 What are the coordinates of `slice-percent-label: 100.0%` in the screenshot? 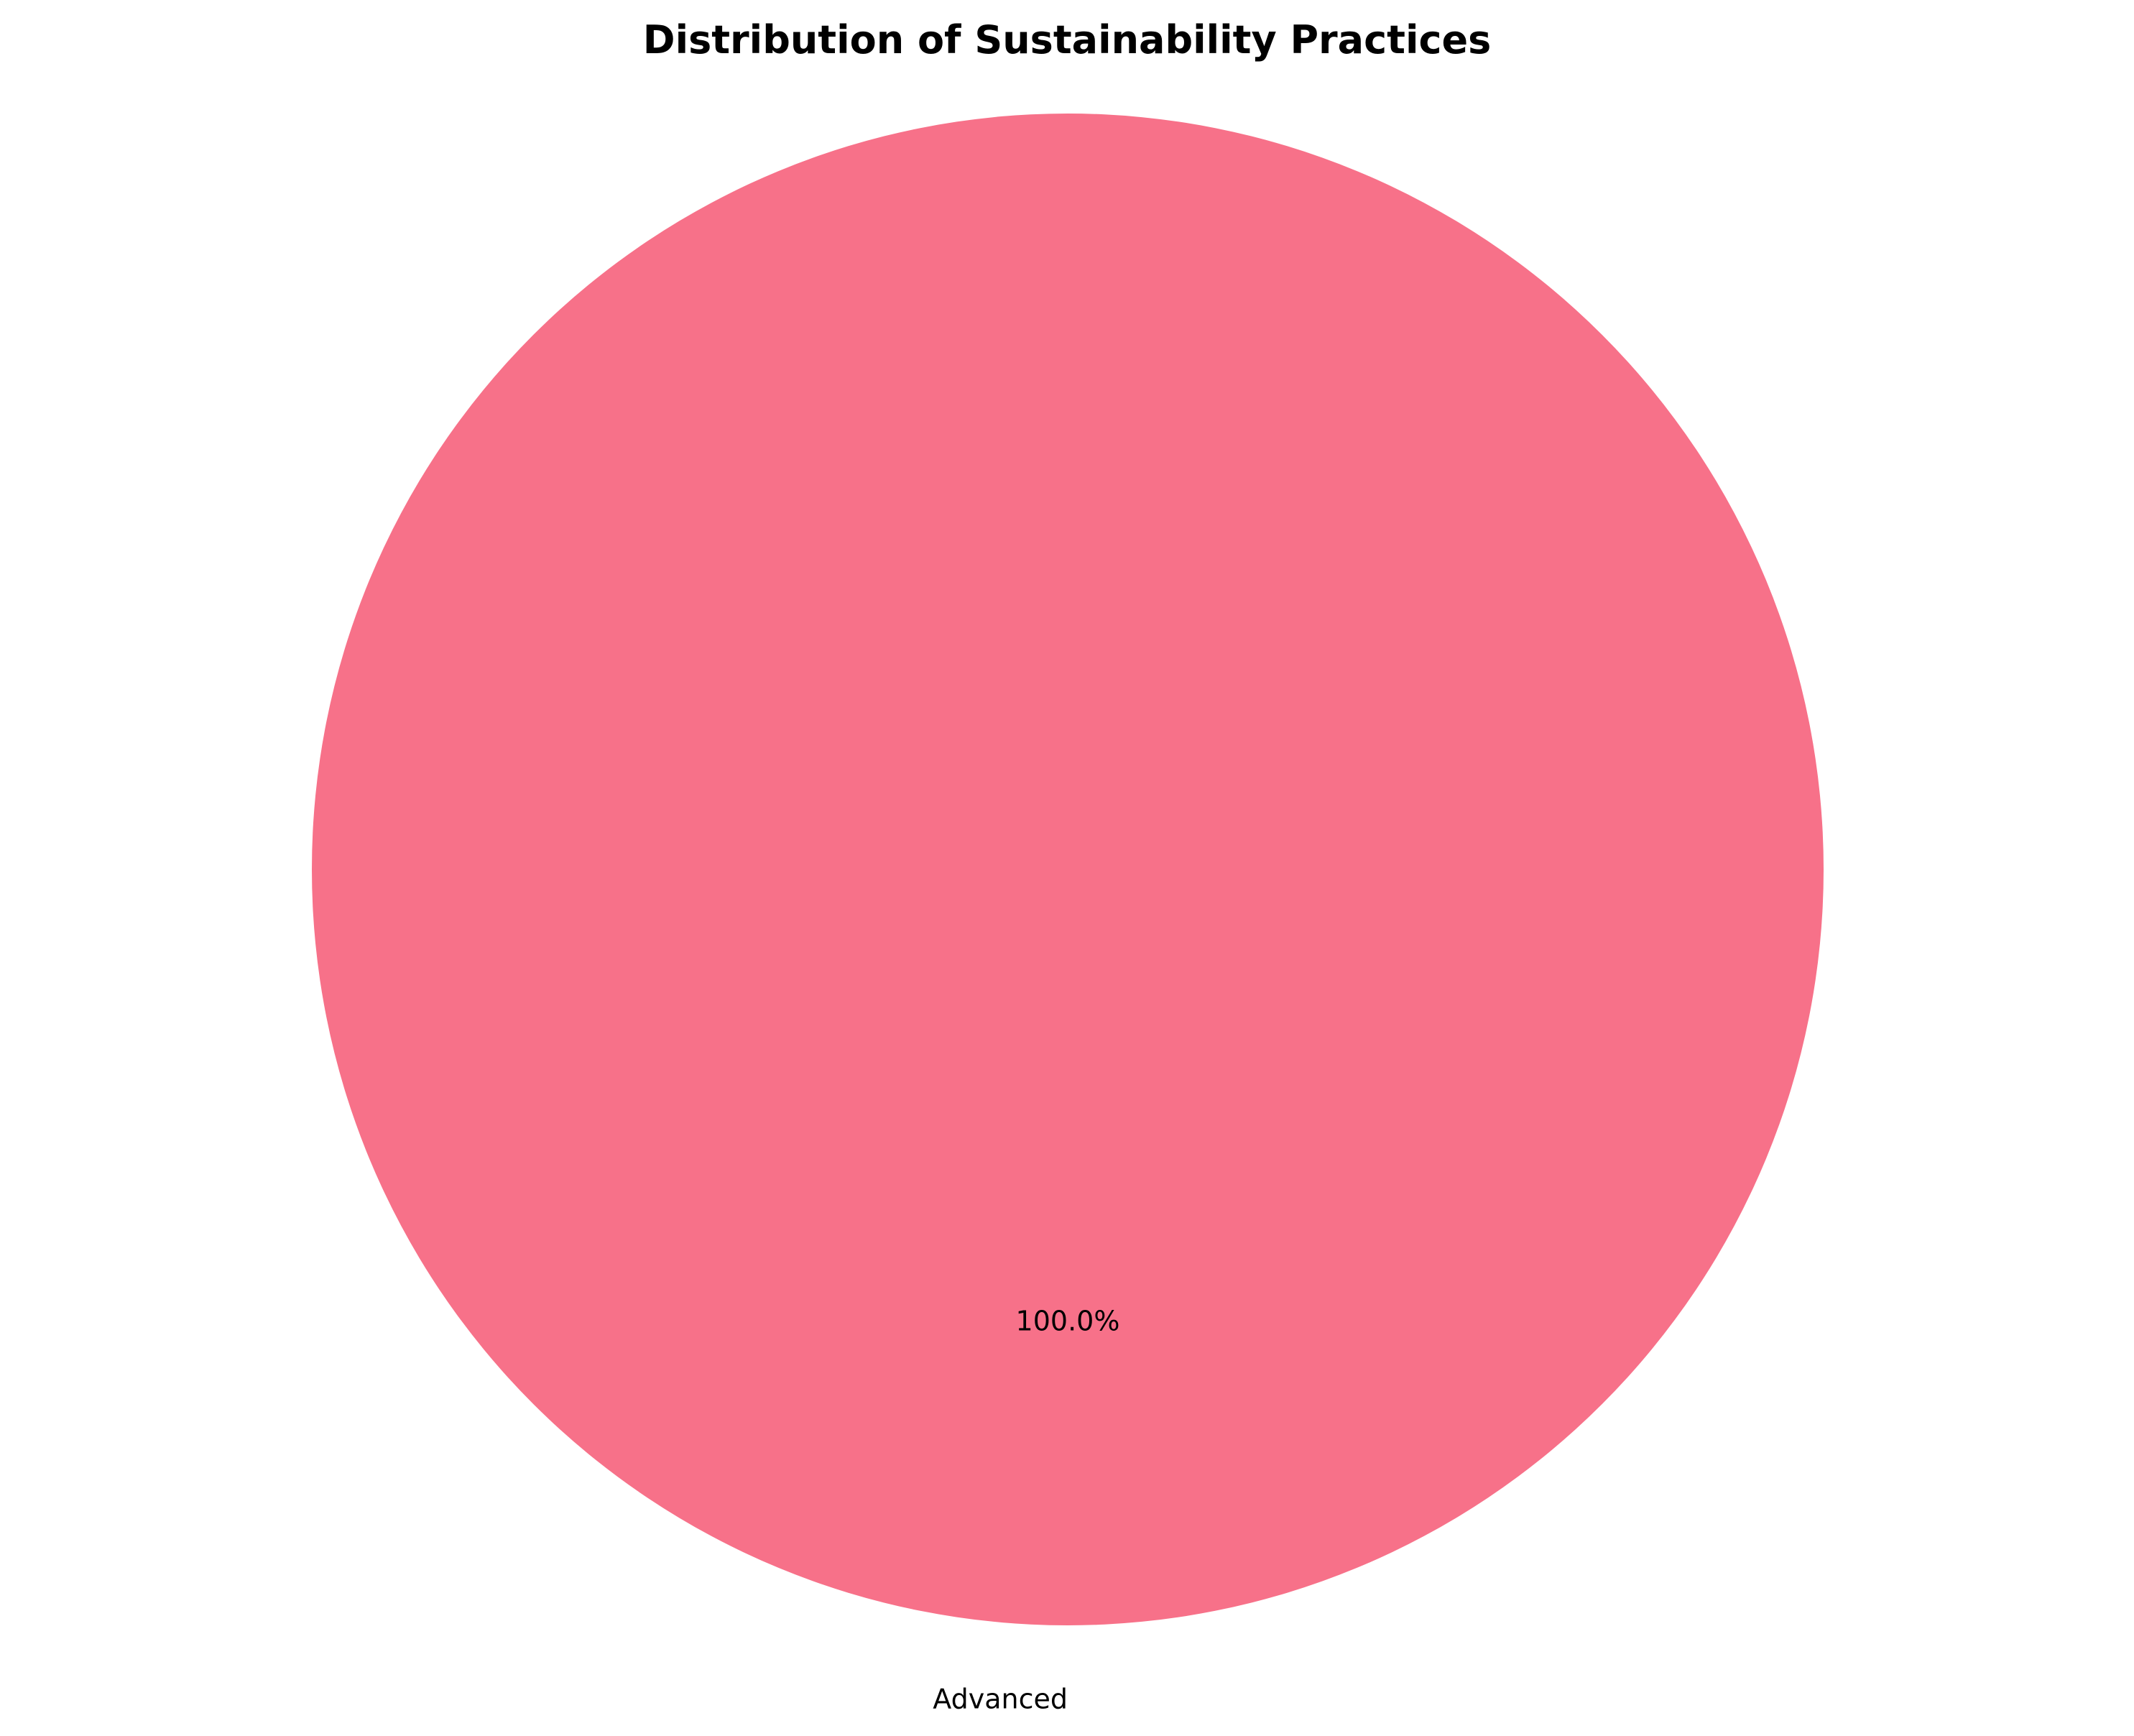 It's located at (1068, 1321).